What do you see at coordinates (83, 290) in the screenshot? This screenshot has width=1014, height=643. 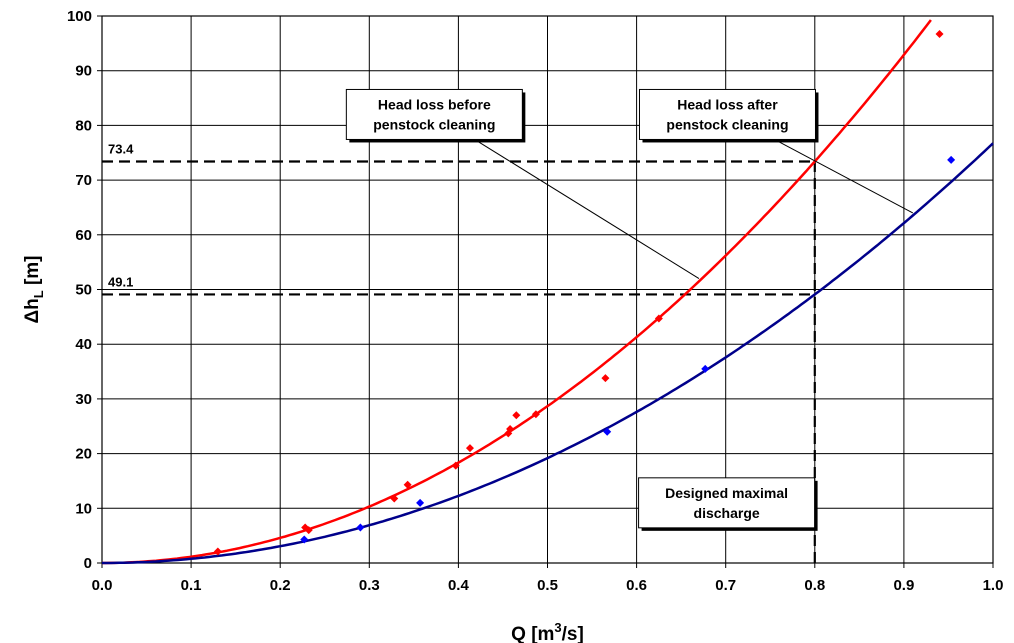 I see `y-tick-label: 50` at bounding box center [83, 290].